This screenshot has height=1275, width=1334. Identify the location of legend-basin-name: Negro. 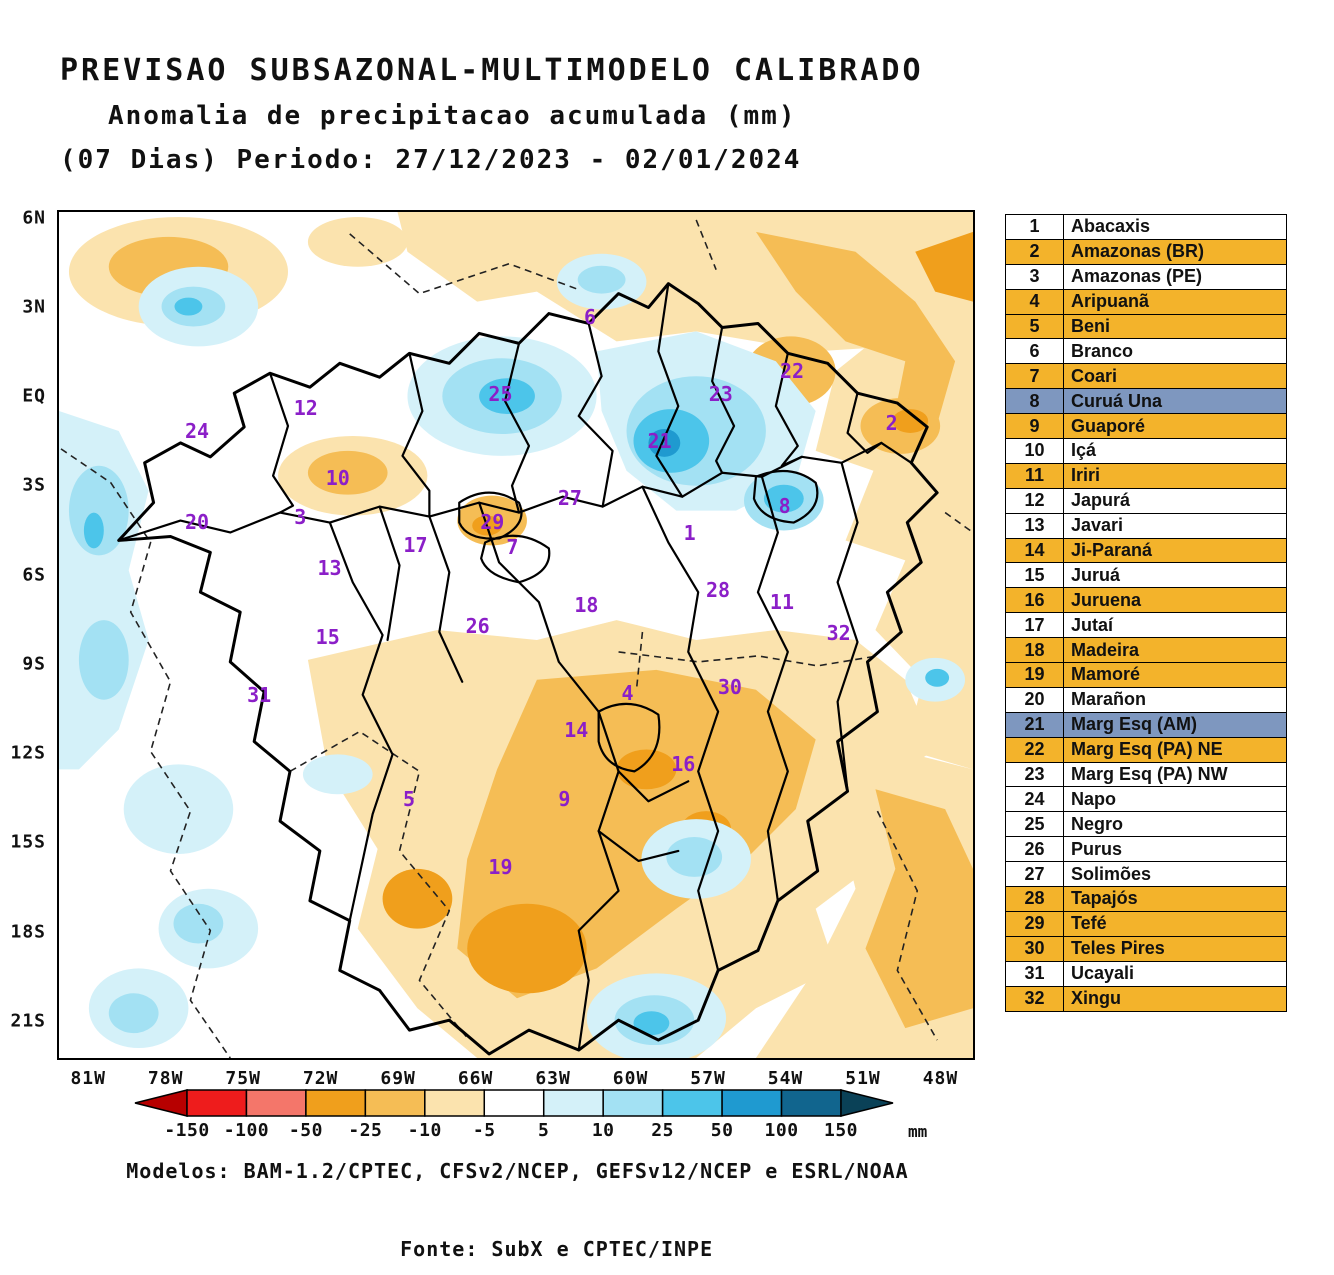
(1175, 824).